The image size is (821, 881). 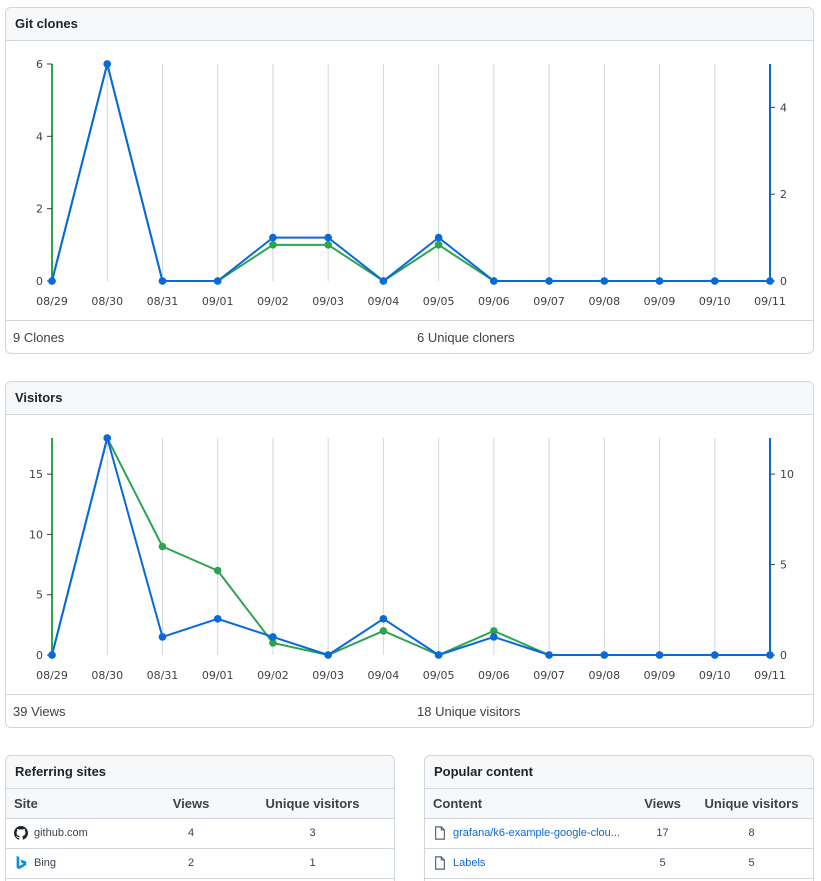 What do you see at coordinates (469, 711) in the screenshot?
I see `visitors-unique: 18 Unique visitors` at bounding box center [469, 711].